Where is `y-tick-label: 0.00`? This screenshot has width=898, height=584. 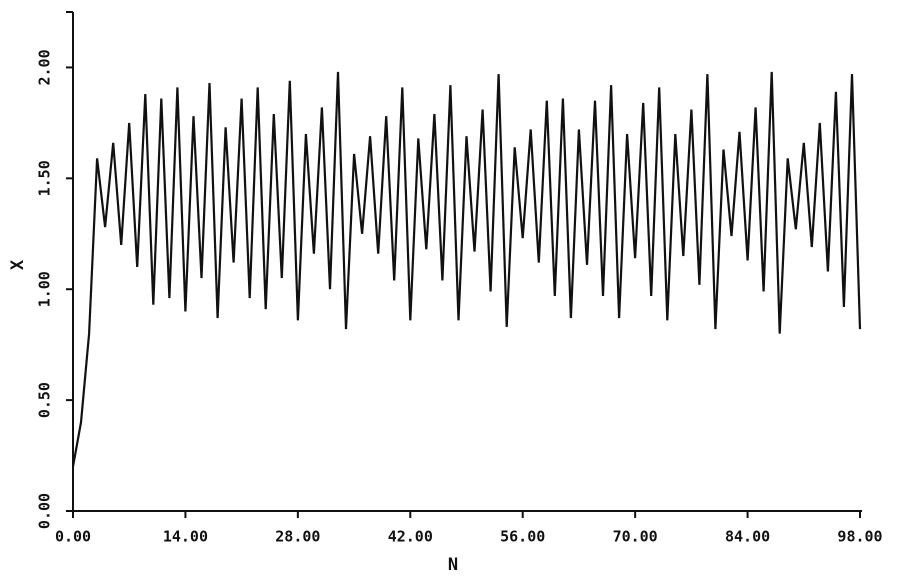 y-tick-label: 0.00 is located at coordinates (45, 511).